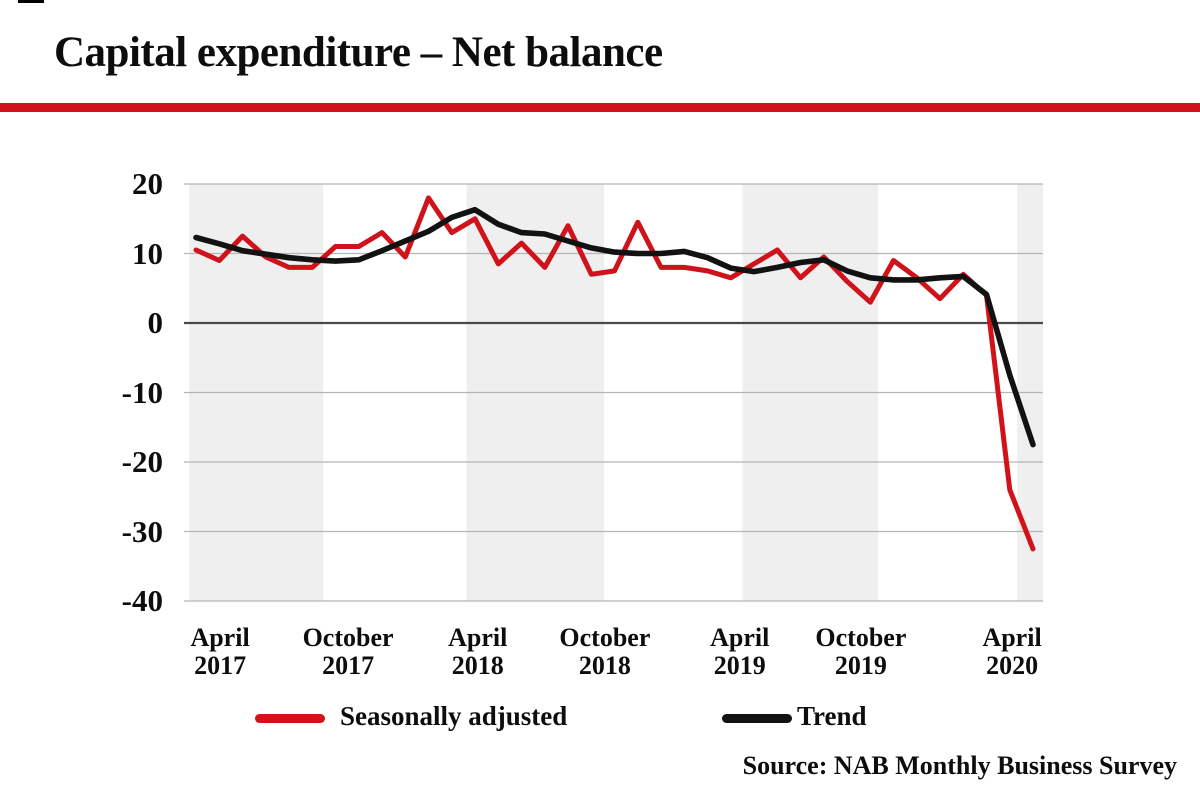  Describe the element at coordinates (142, 600) in the screenshot. I see `y-tick-label: -40` at that location.